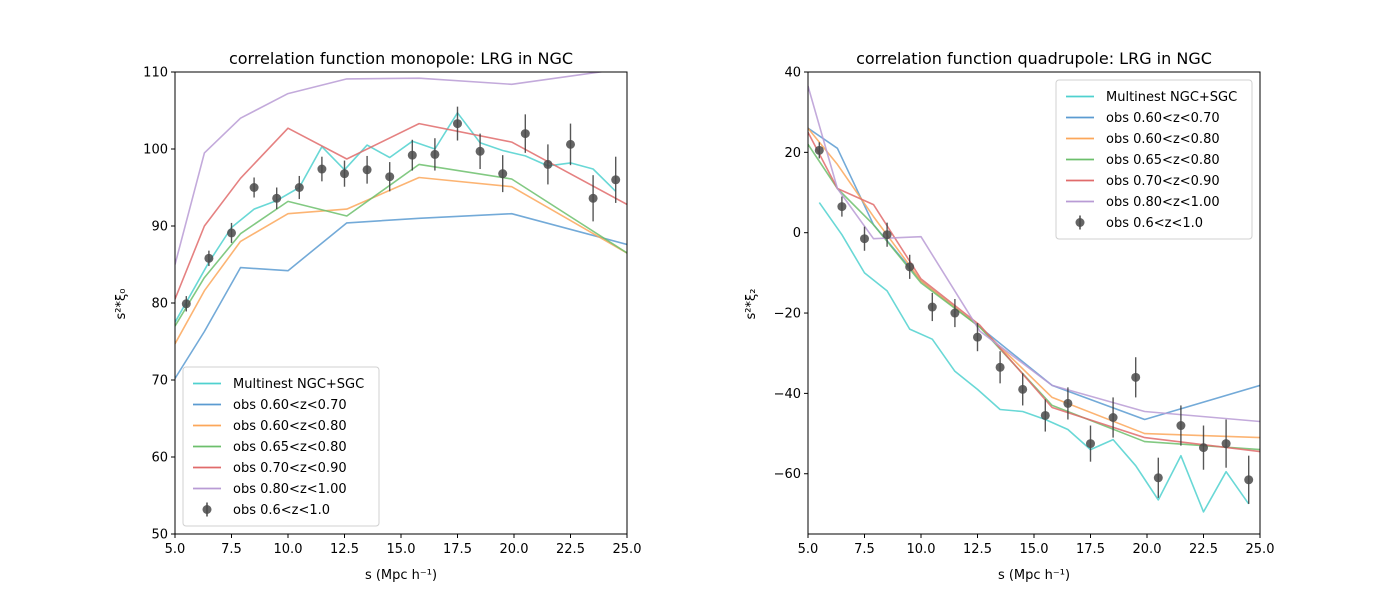 The image size is (1400, 600). Describe the element at coordinates (792, 153) in the screenshot. I see `y-tick-label: 20` at that location.